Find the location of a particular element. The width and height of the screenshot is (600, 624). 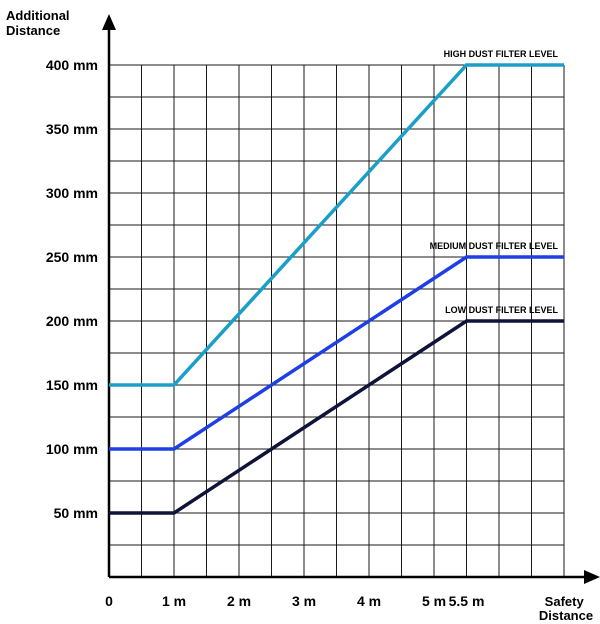

y-tick-label: 200 mm is located at coordinates (72, 321).